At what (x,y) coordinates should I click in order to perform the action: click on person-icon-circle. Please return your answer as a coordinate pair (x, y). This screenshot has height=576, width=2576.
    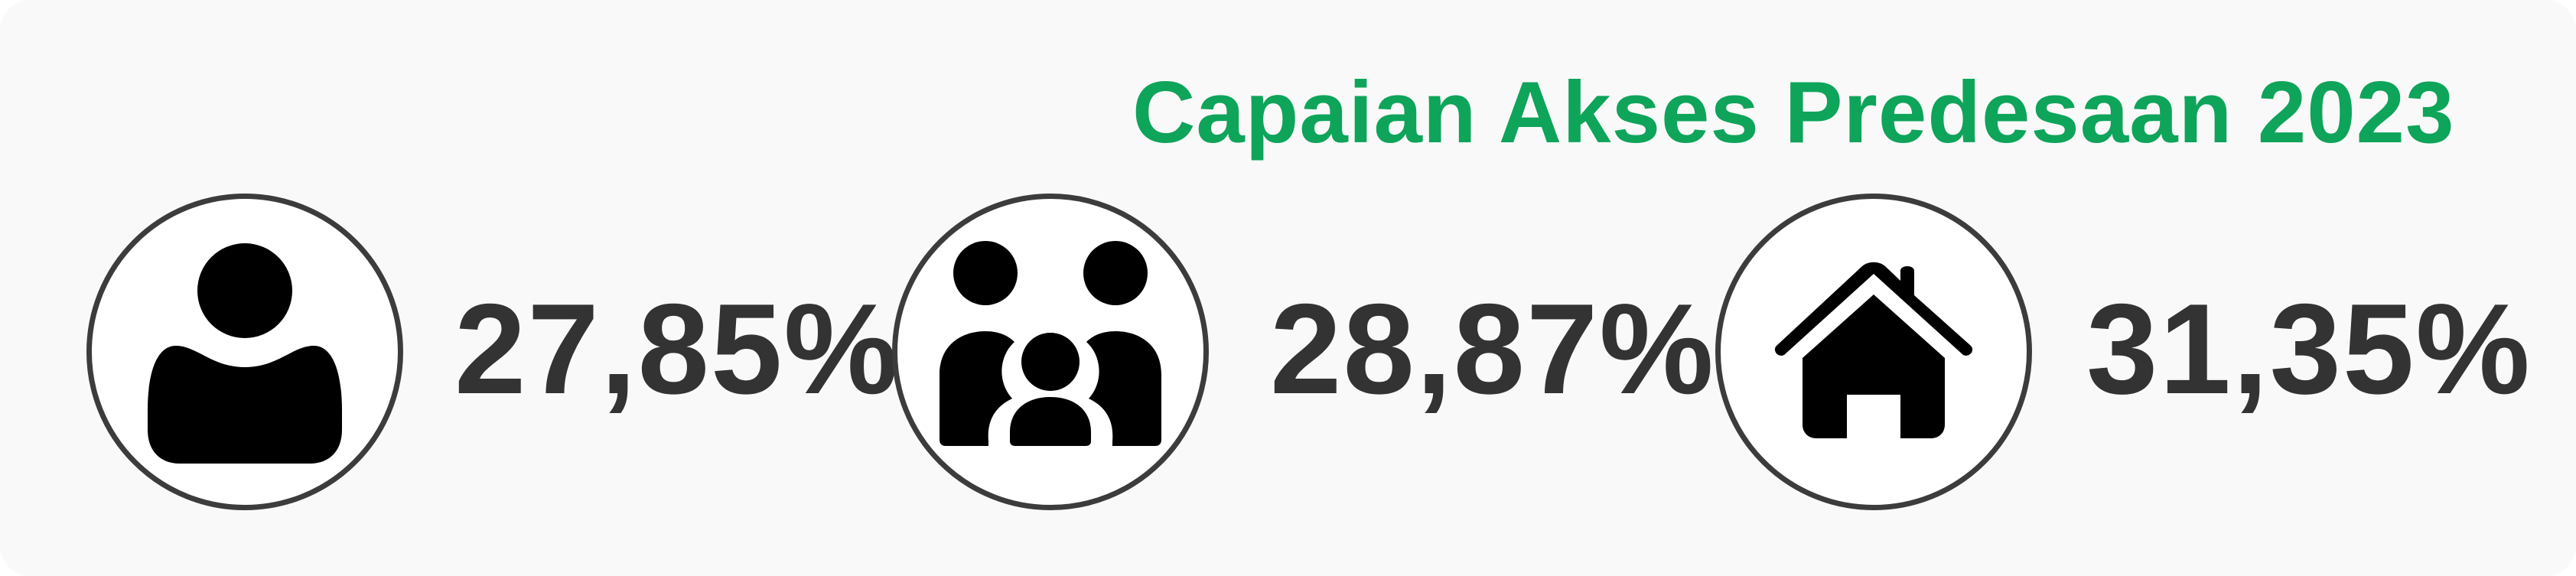
    Looking at the image, I should click on (245, 352).